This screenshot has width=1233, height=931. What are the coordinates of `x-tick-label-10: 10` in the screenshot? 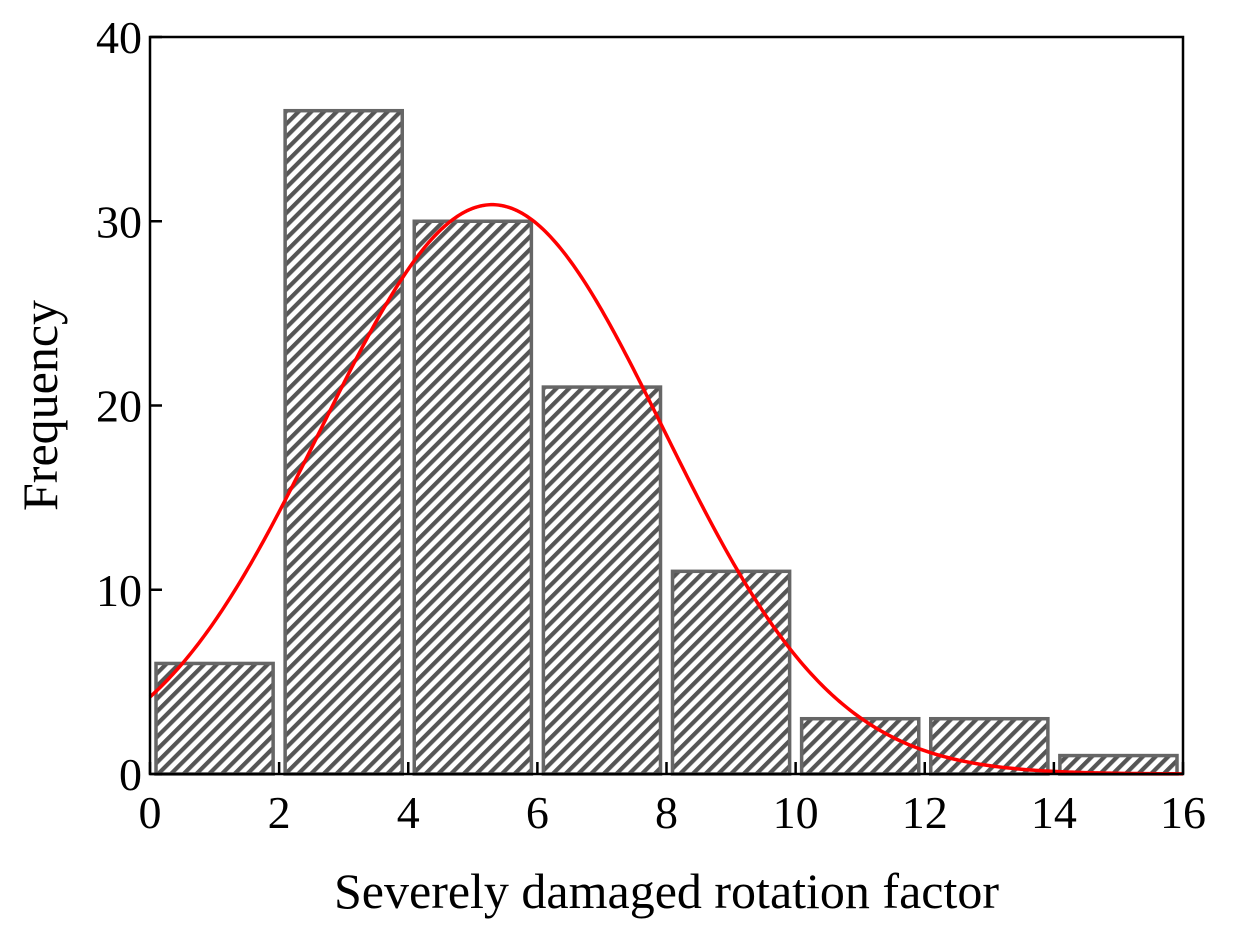 It's located at (796, 812).